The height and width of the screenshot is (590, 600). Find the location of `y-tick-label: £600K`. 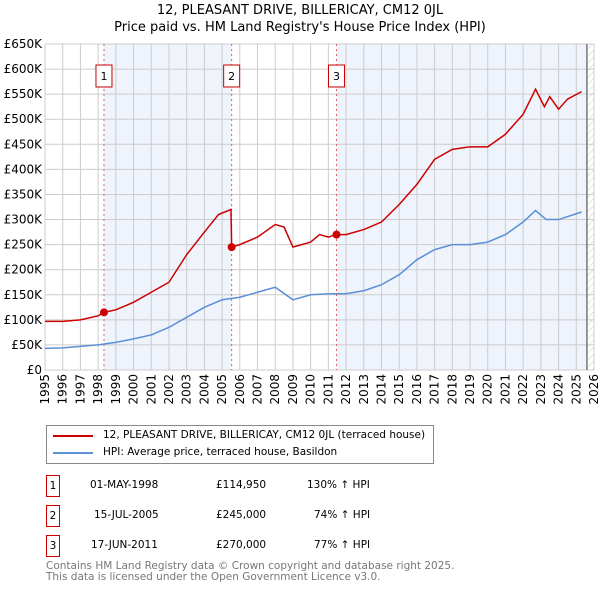

y-tick-label: £600K is located at coordinates (24, 69).